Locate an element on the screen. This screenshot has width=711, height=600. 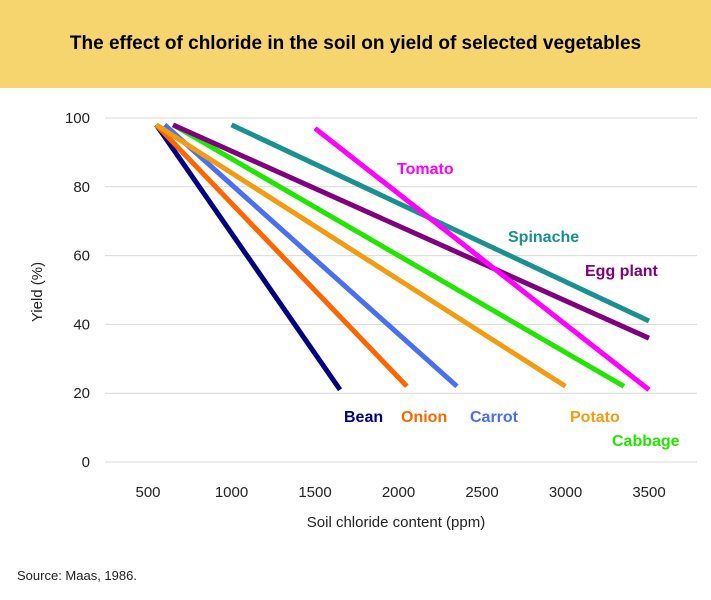
series-label-bean: Bean is located at coordinates (363, 417).